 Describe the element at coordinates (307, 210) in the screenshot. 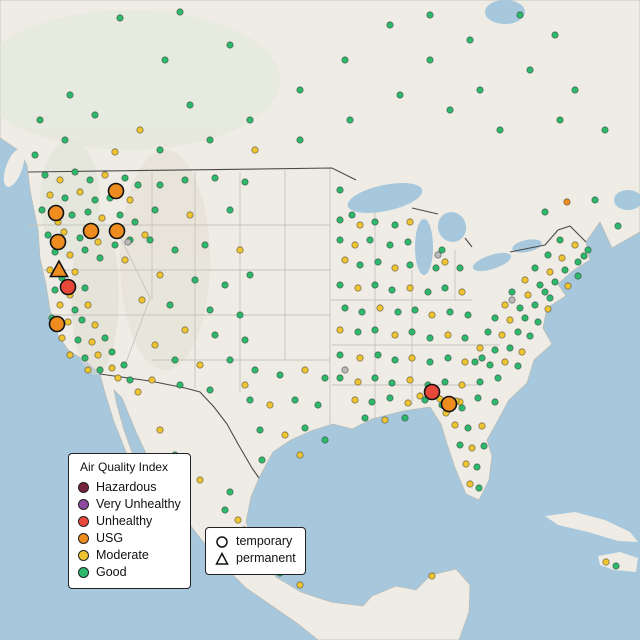

I see `us-canada-border` at that location.